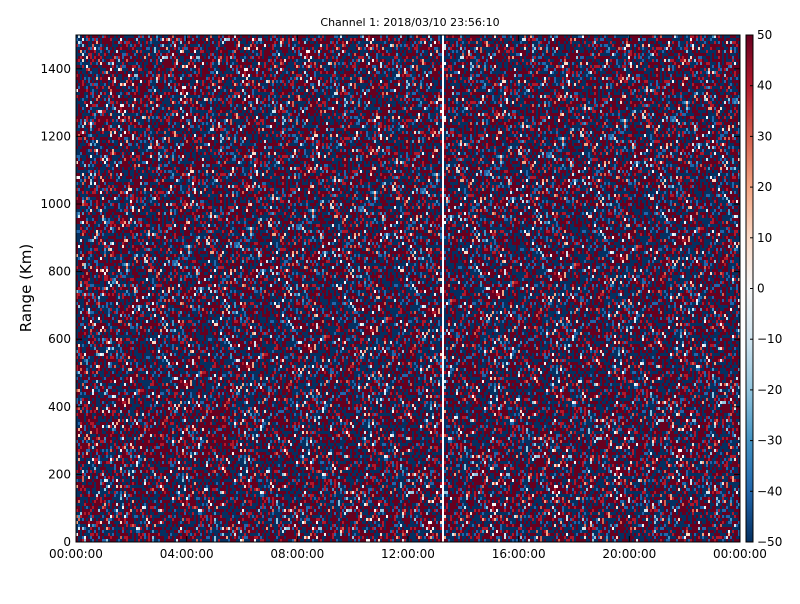  Describe the element at coordinates (764, 35) in the screenshot. I see `colorbar-tick-label: 50` at that location.